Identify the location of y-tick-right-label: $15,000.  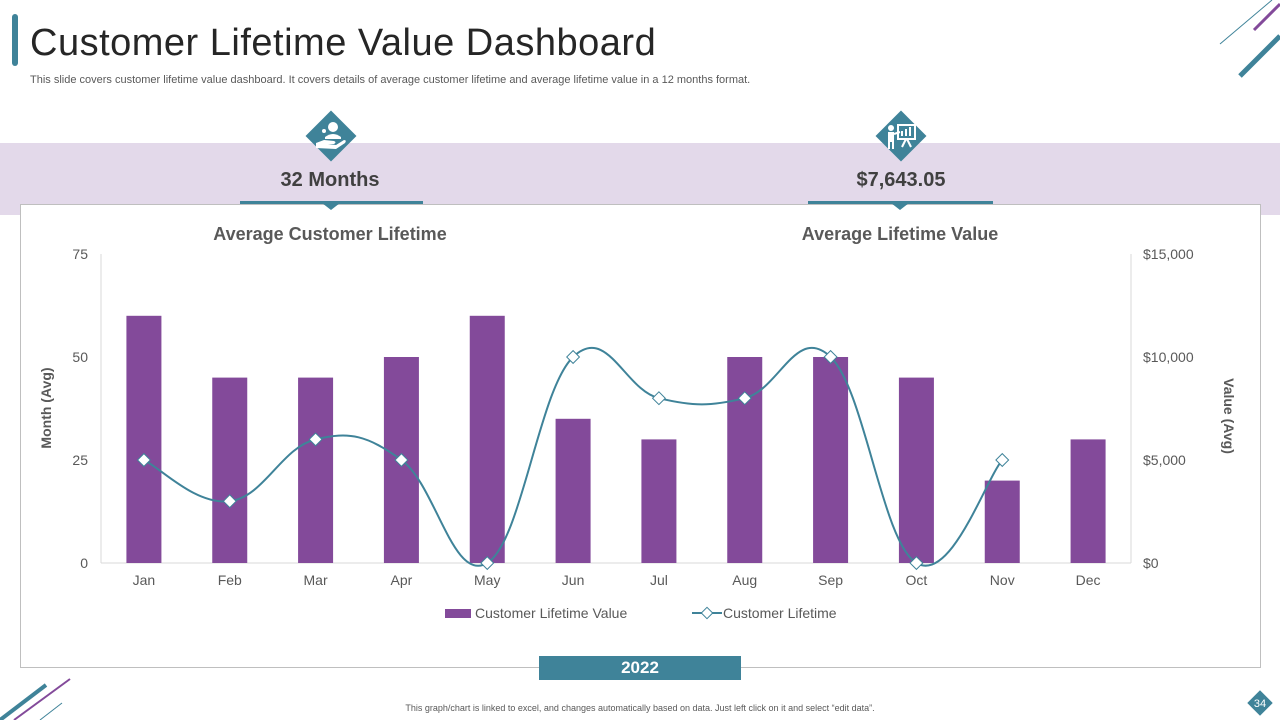
(1168, 254).